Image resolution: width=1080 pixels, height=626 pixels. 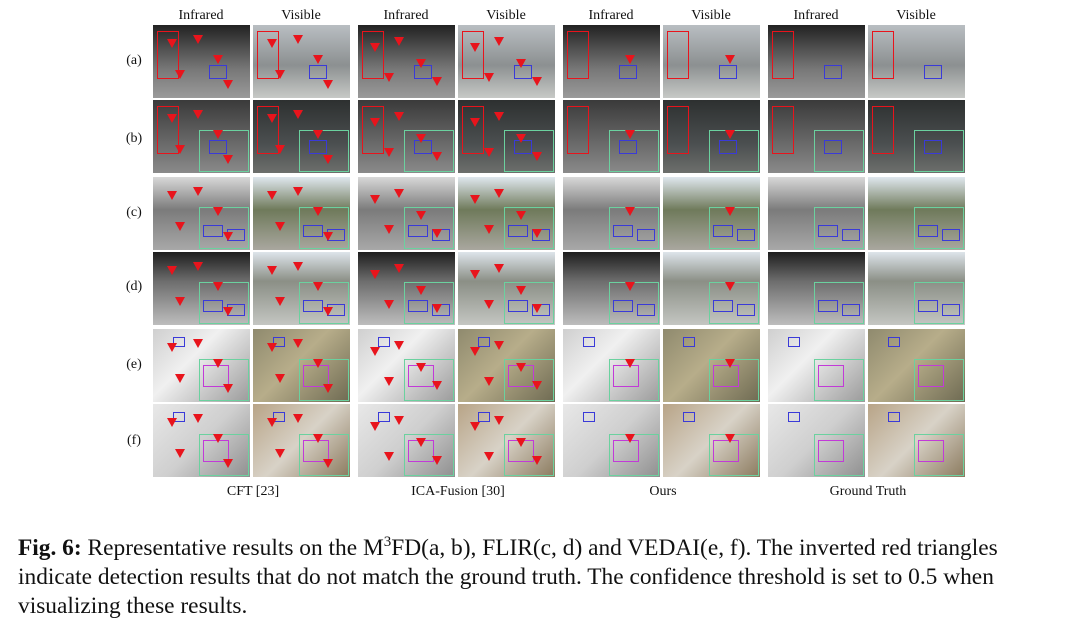 I want to click on thumbnail-e-ours-visible, so click(x=711, y=365).